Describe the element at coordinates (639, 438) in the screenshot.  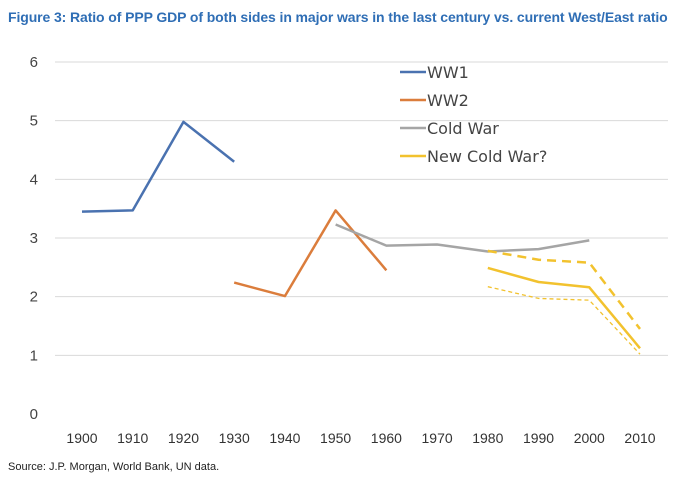
I see `x-tick-label: 2010` at that location.